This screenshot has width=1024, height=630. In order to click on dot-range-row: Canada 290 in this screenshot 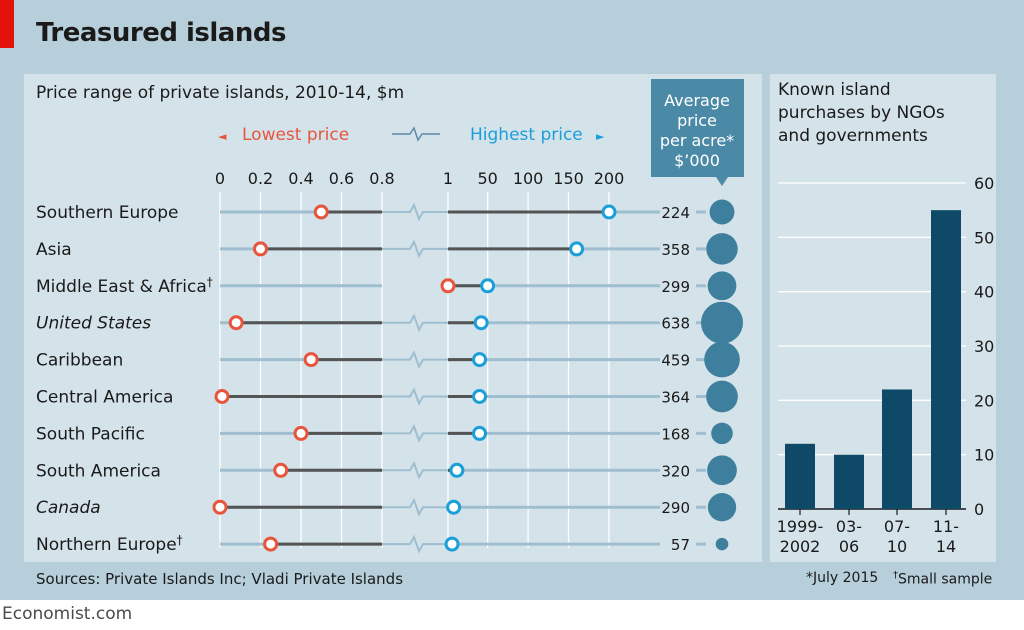, I will do `click(386, 507)`.